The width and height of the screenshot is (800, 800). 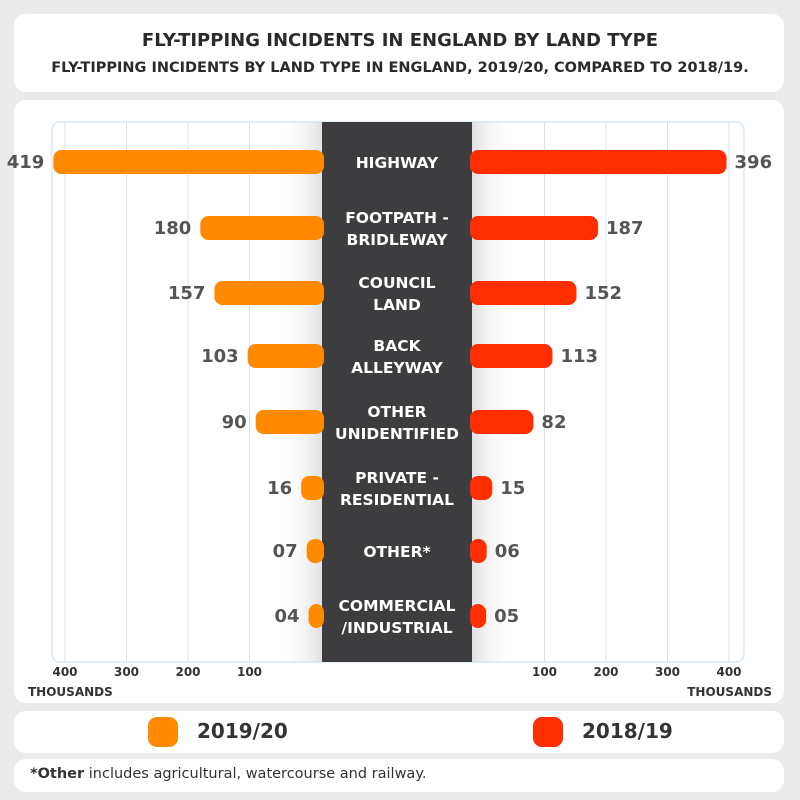 What do you see at coordinates (397, 163) in the screenshot?
I see `category-label: HIGHWAY` at bounding box center [397, 163].